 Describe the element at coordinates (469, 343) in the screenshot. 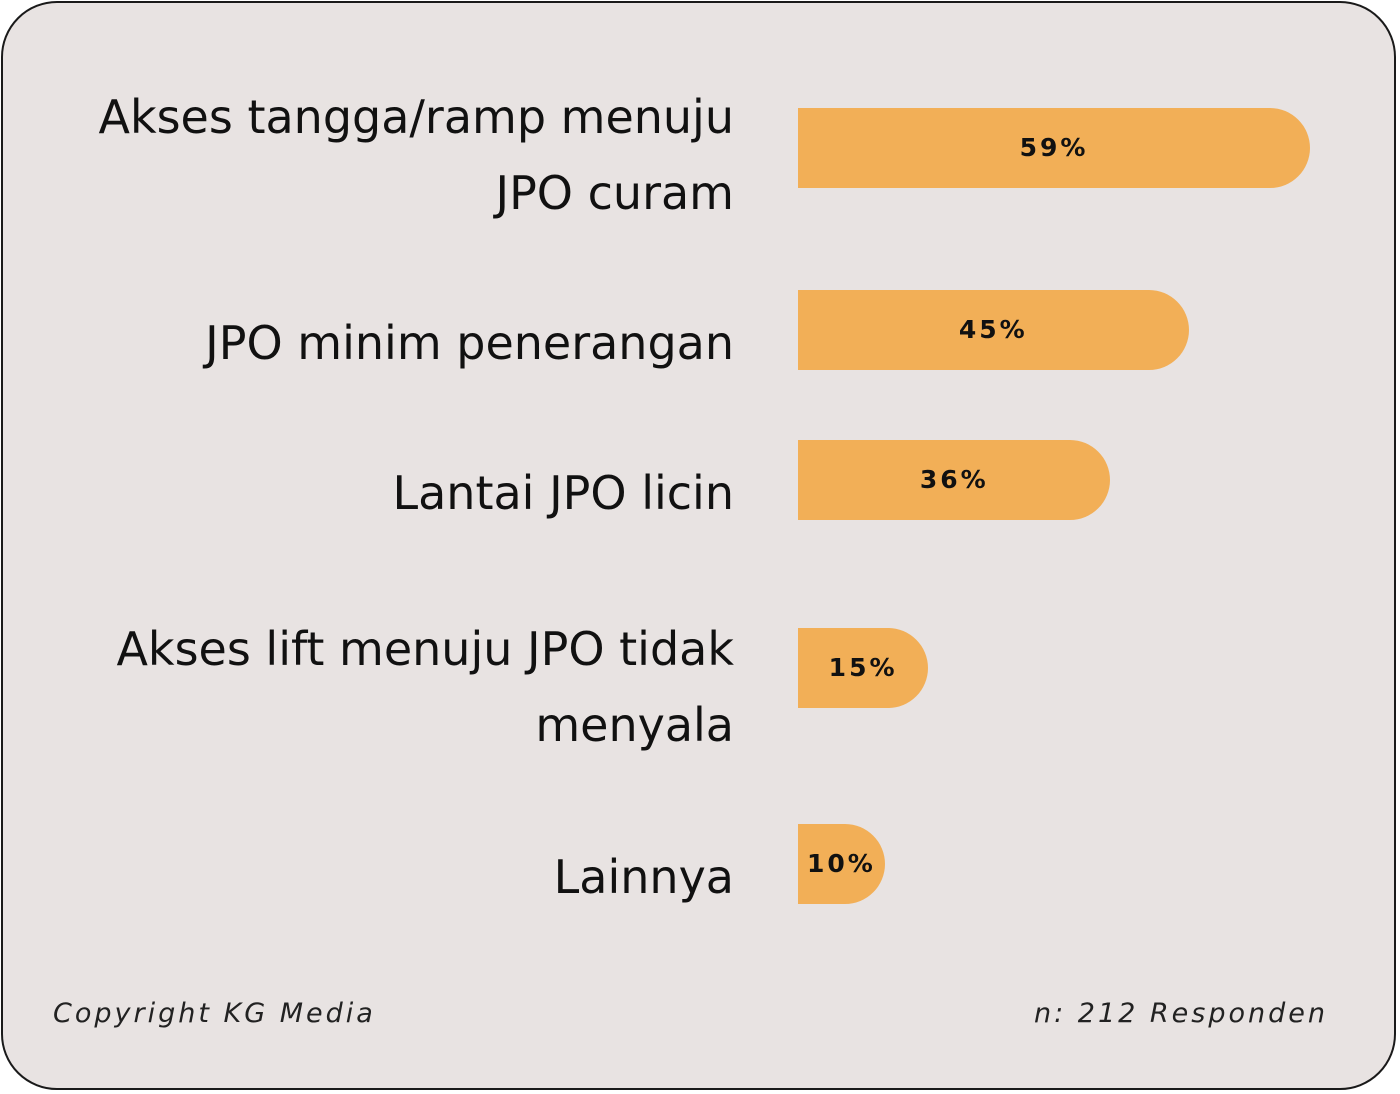

I see `category-label: JPO minim penerangan` at that location.